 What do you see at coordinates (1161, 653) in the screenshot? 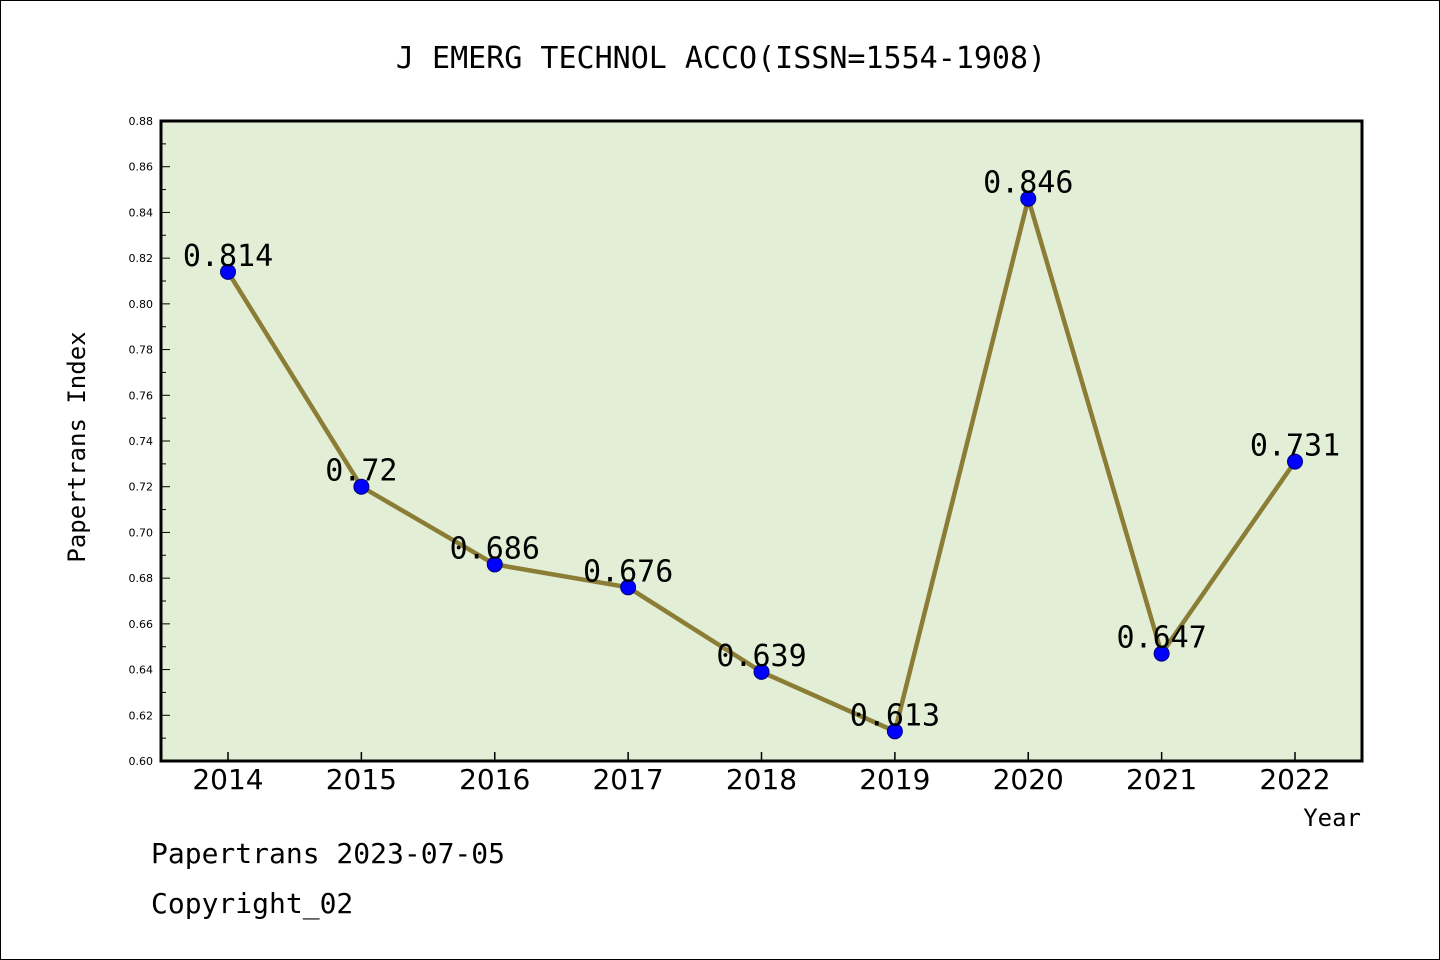
I see `data-point-2021` at bounding box center [1161, 653].